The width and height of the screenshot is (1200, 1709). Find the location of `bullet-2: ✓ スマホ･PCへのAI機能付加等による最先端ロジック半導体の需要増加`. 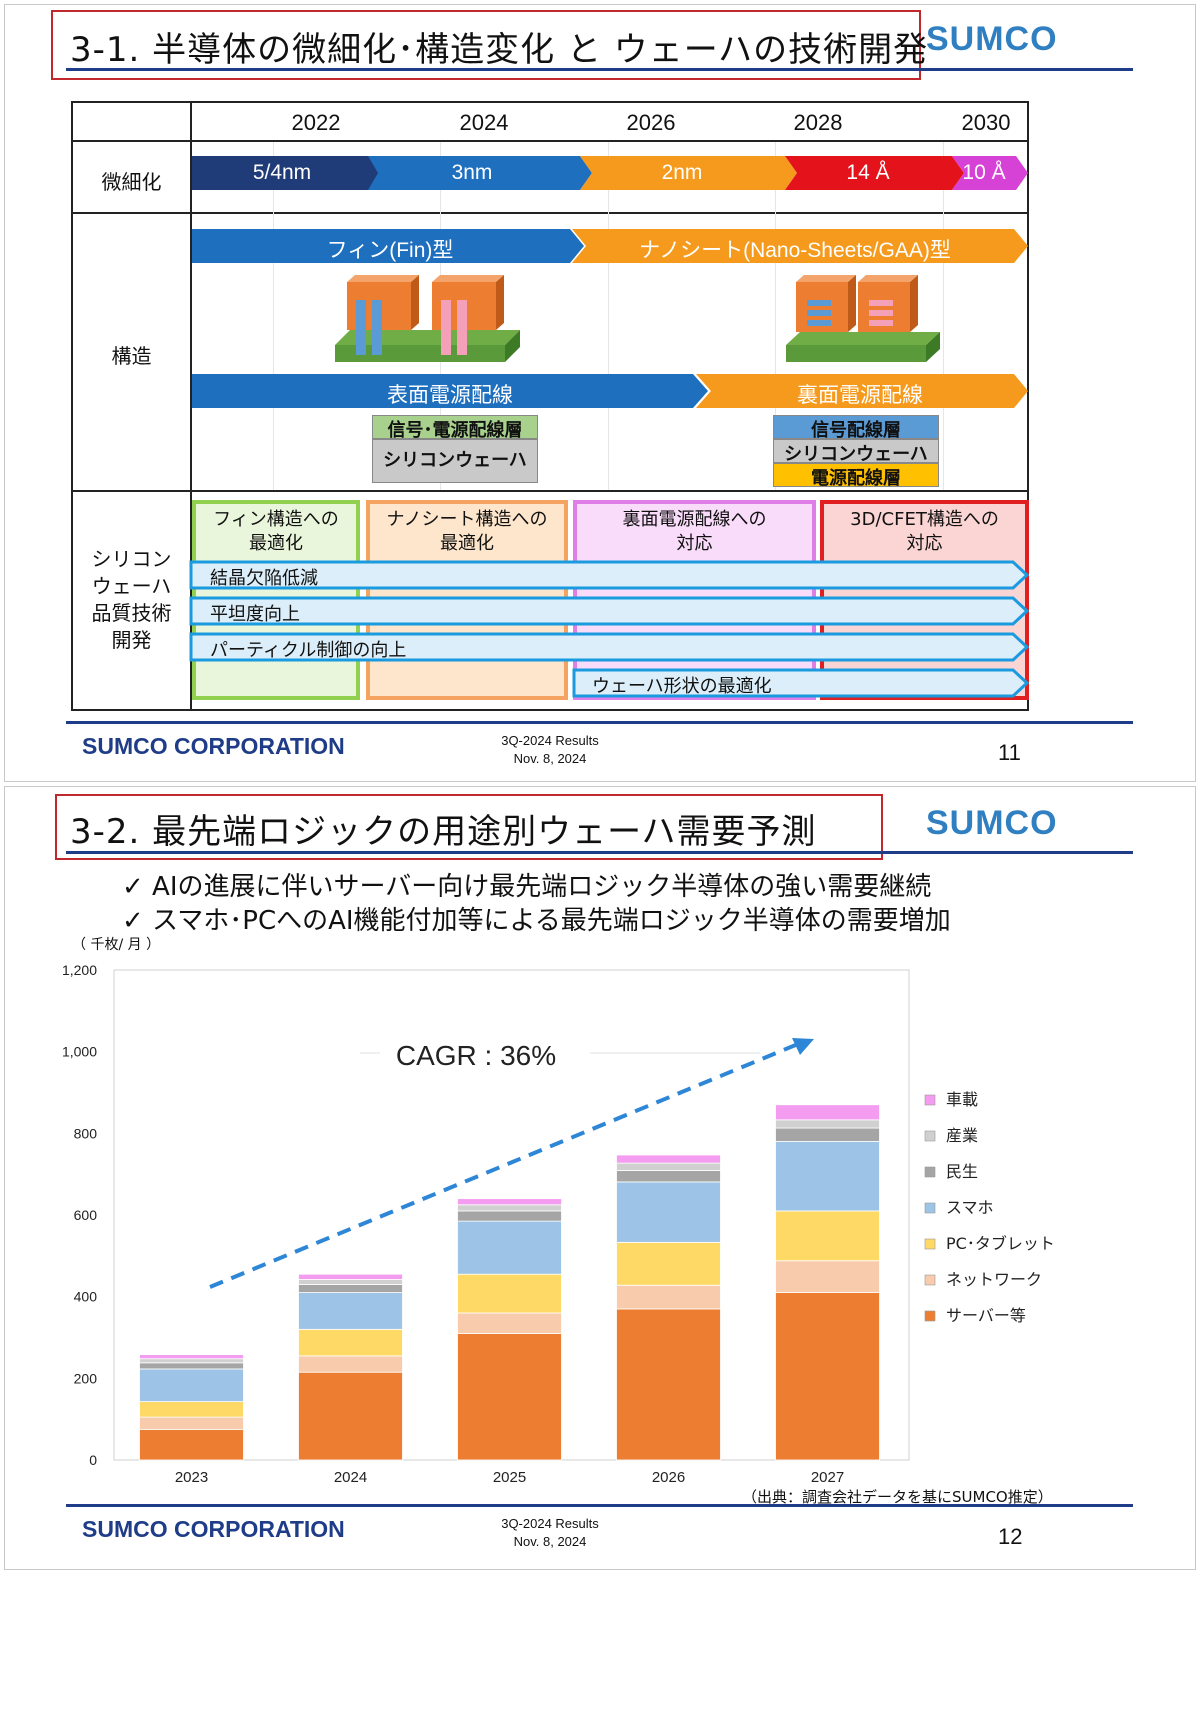

bullet-2: ✓ スマホ･PCへのAI機能付加等による最先端ロジック半導体の需要増加 is located at coordinates (536, 921).